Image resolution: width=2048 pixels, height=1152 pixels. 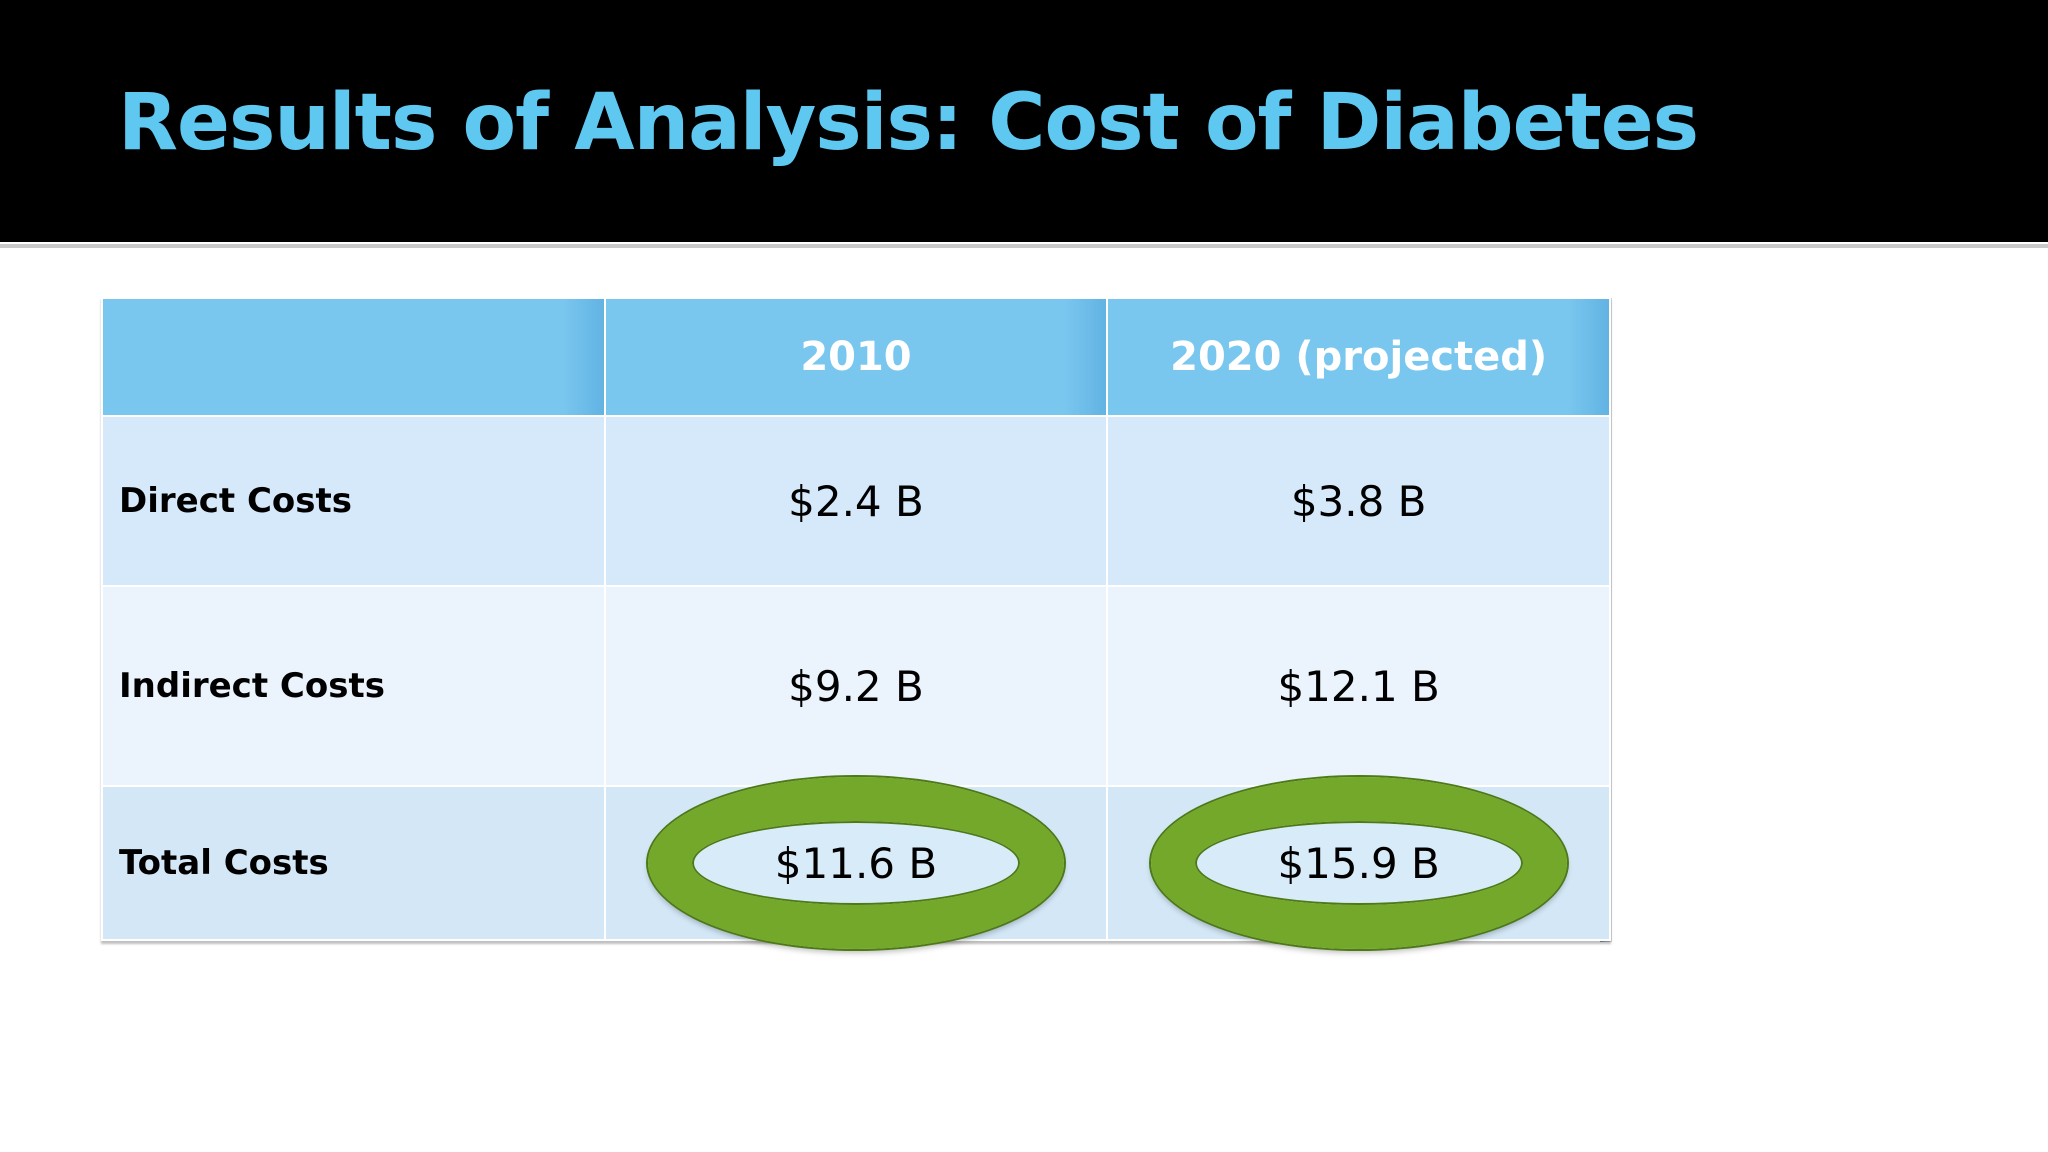 I want to click on cell-direct-2020: $3.8 B, so click(x=1358, y=501).